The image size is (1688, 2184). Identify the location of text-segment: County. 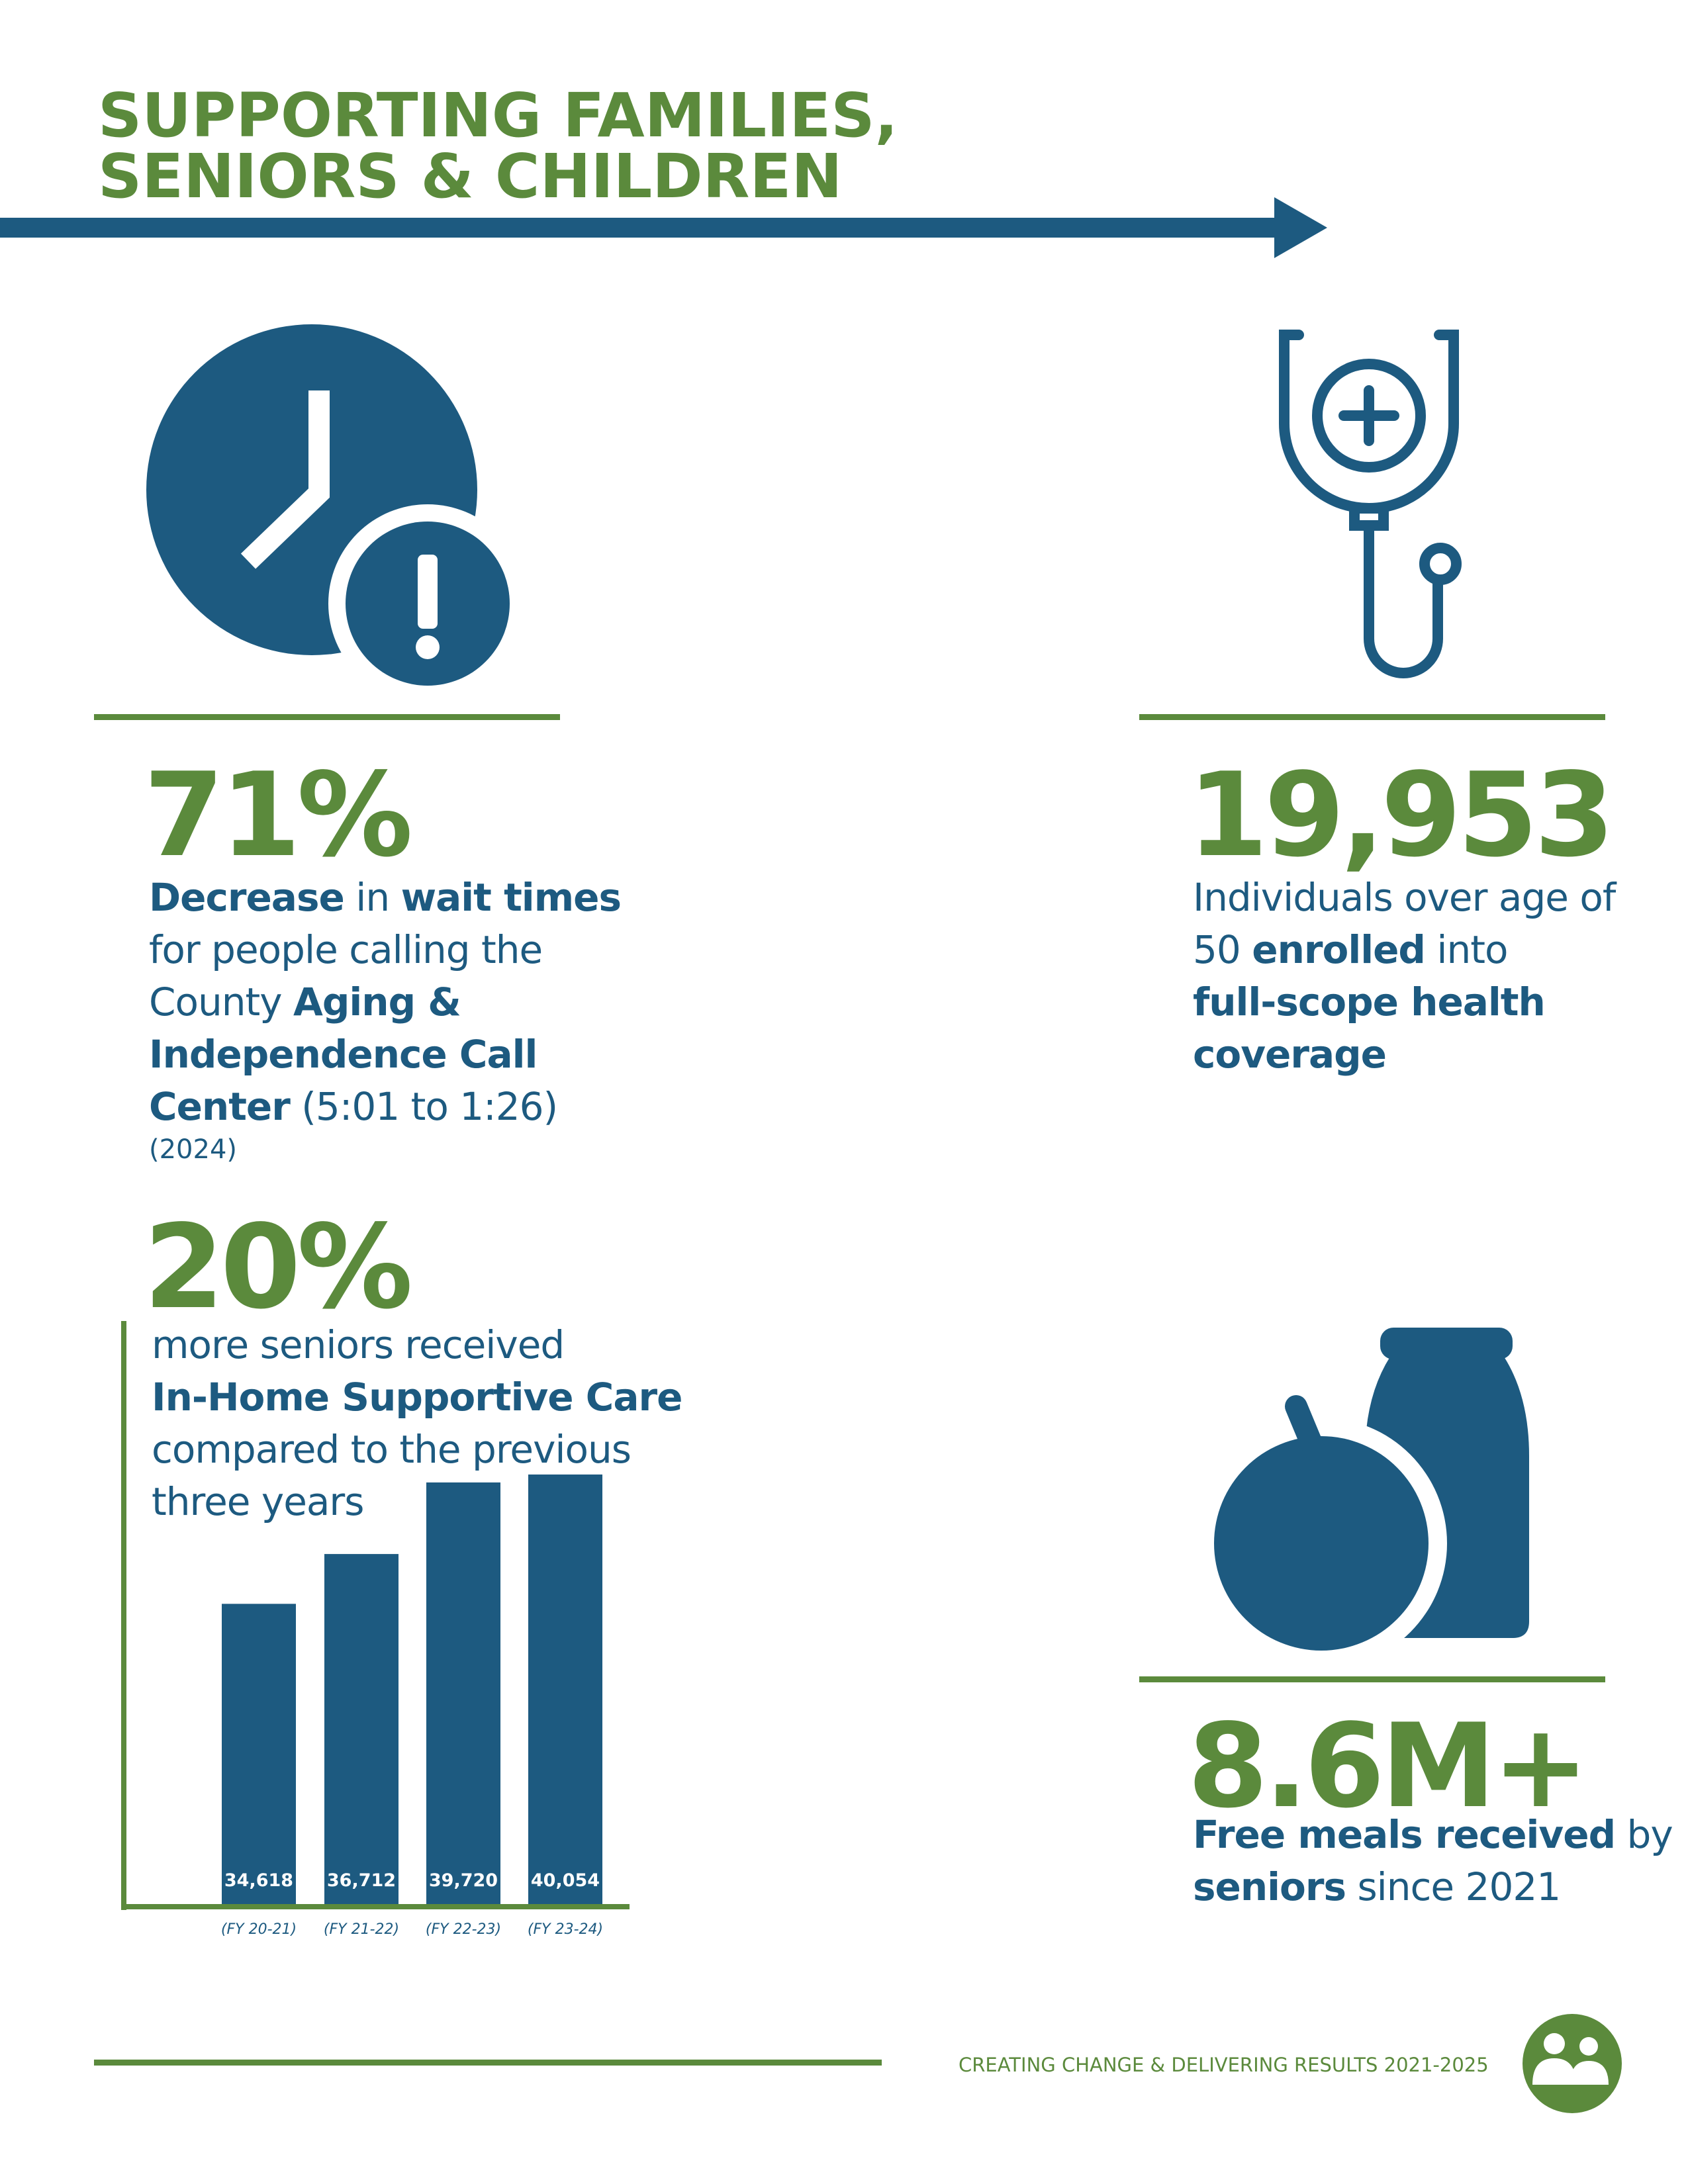
(221, 1001).